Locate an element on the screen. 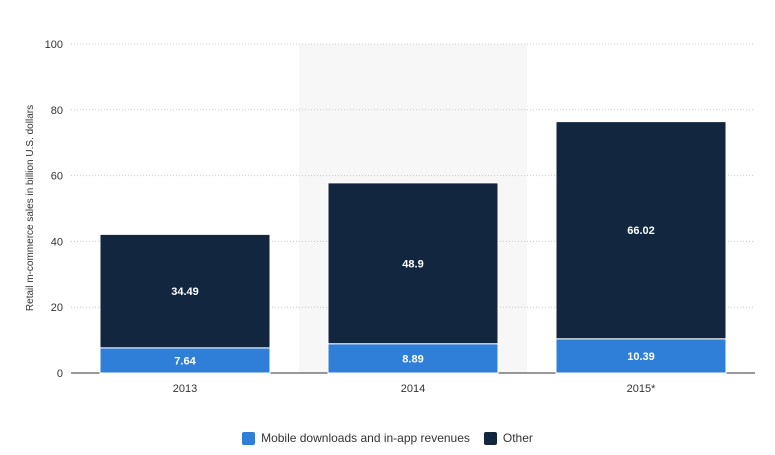 The width and height of the screenshot is (775, 455). legend-swatch-other is located at coordinates (490, 438).